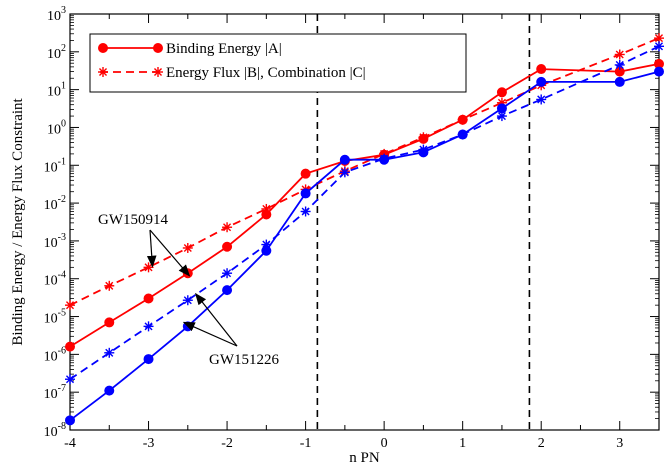 The image size is (672, 468). I want to click on y-tick-label: 10¹, so click(56, 90).